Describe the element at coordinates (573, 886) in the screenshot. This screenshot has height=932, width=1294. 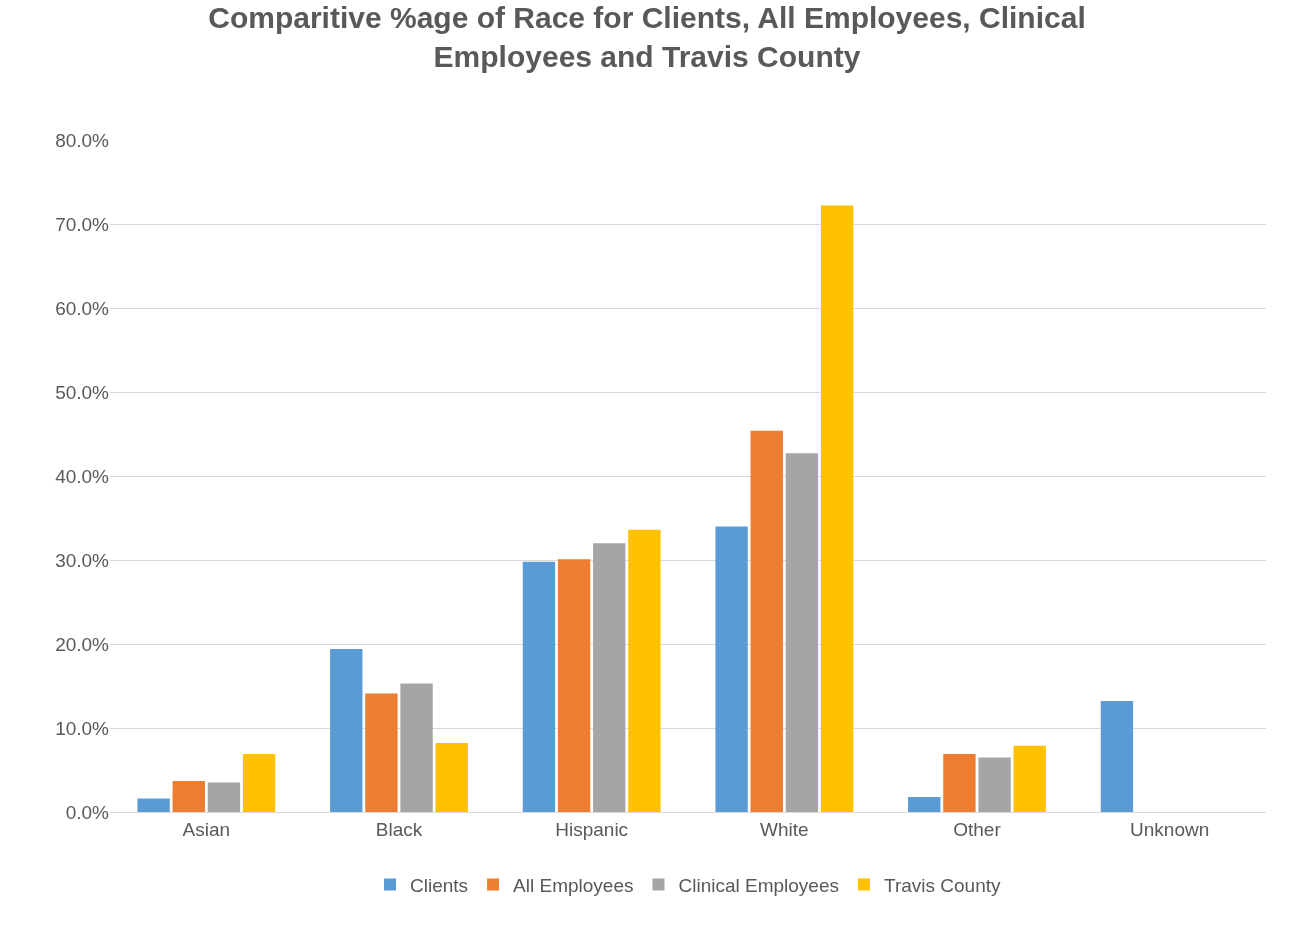
I see `legend-label: All Employees` at that location.